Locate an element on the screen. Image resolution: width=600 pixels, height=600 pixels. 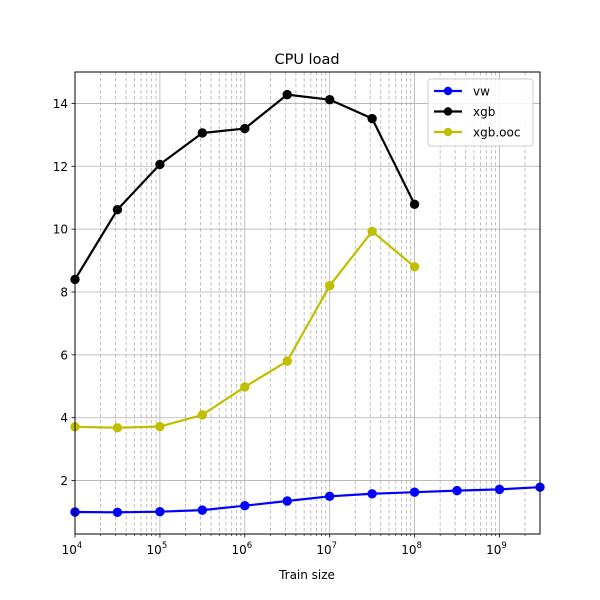
legend-box is located at coordinates (480, 112).